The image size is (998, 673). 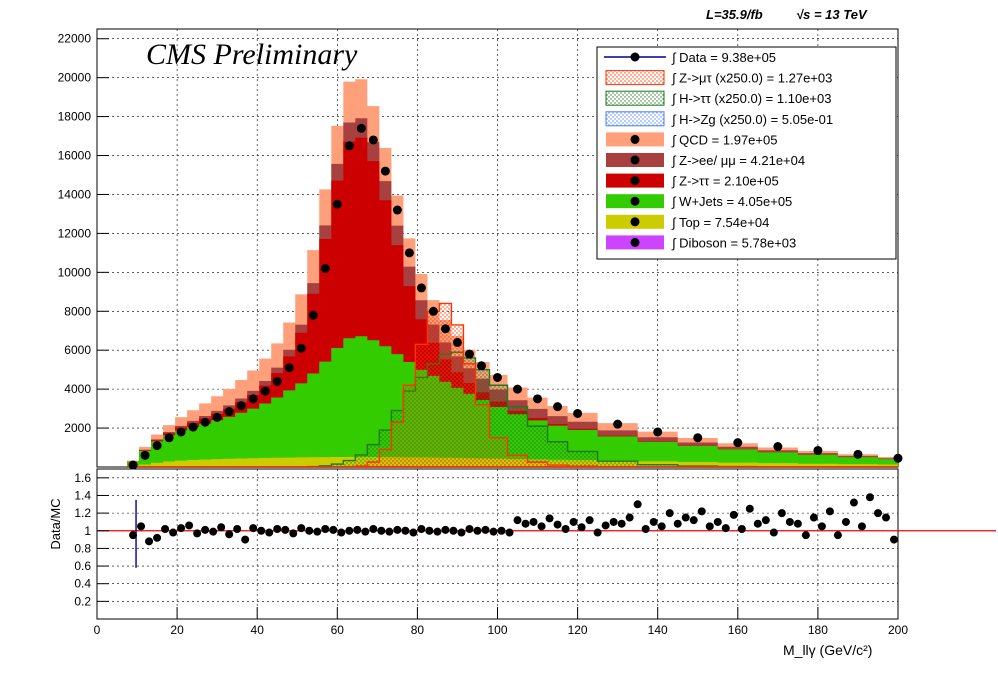 I want to click on legend-entry-top: ∫ Top = 7.54e+04, so click(x=687, y=222).